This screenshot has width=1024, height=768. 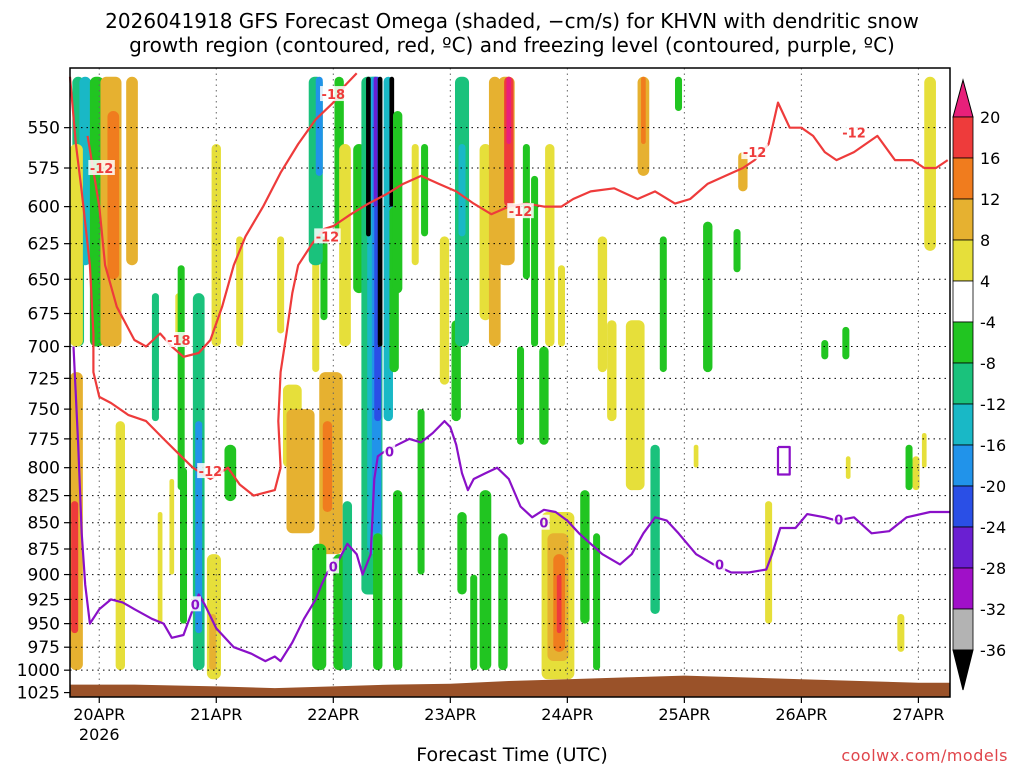 What do you see at coordinates (333, 714) in the screenshot?
I see `x-tick-label: 22APR` at bounding box center [333, 714].